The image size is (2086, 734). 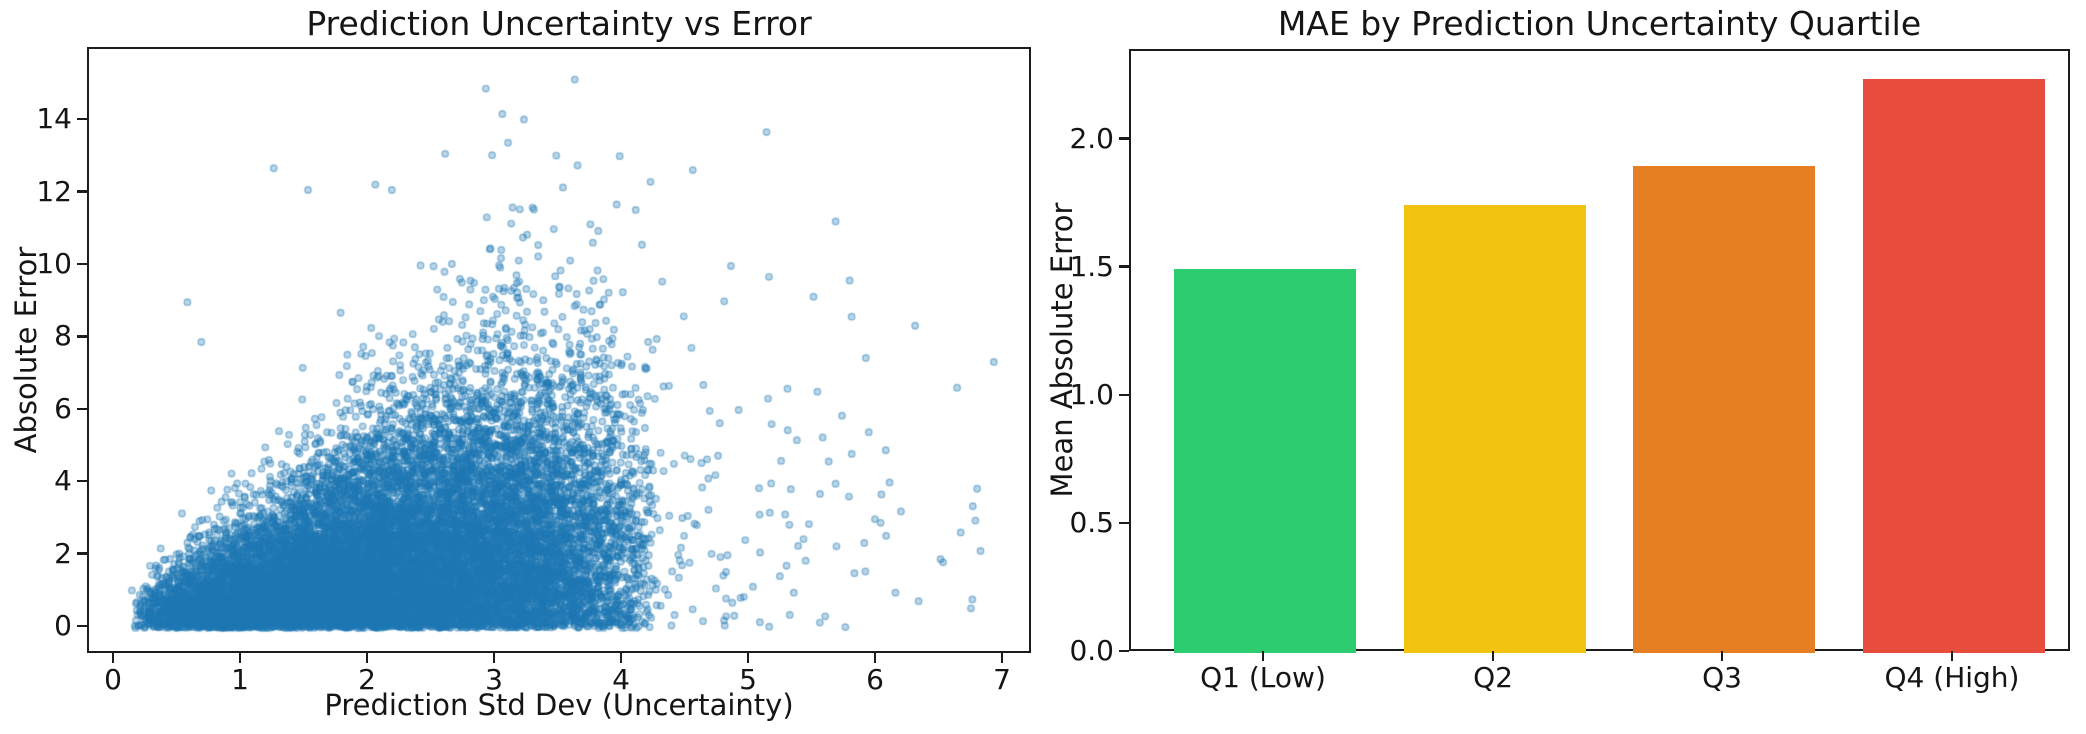 I want to click on bar-q3, so click(x=1724, y=409).